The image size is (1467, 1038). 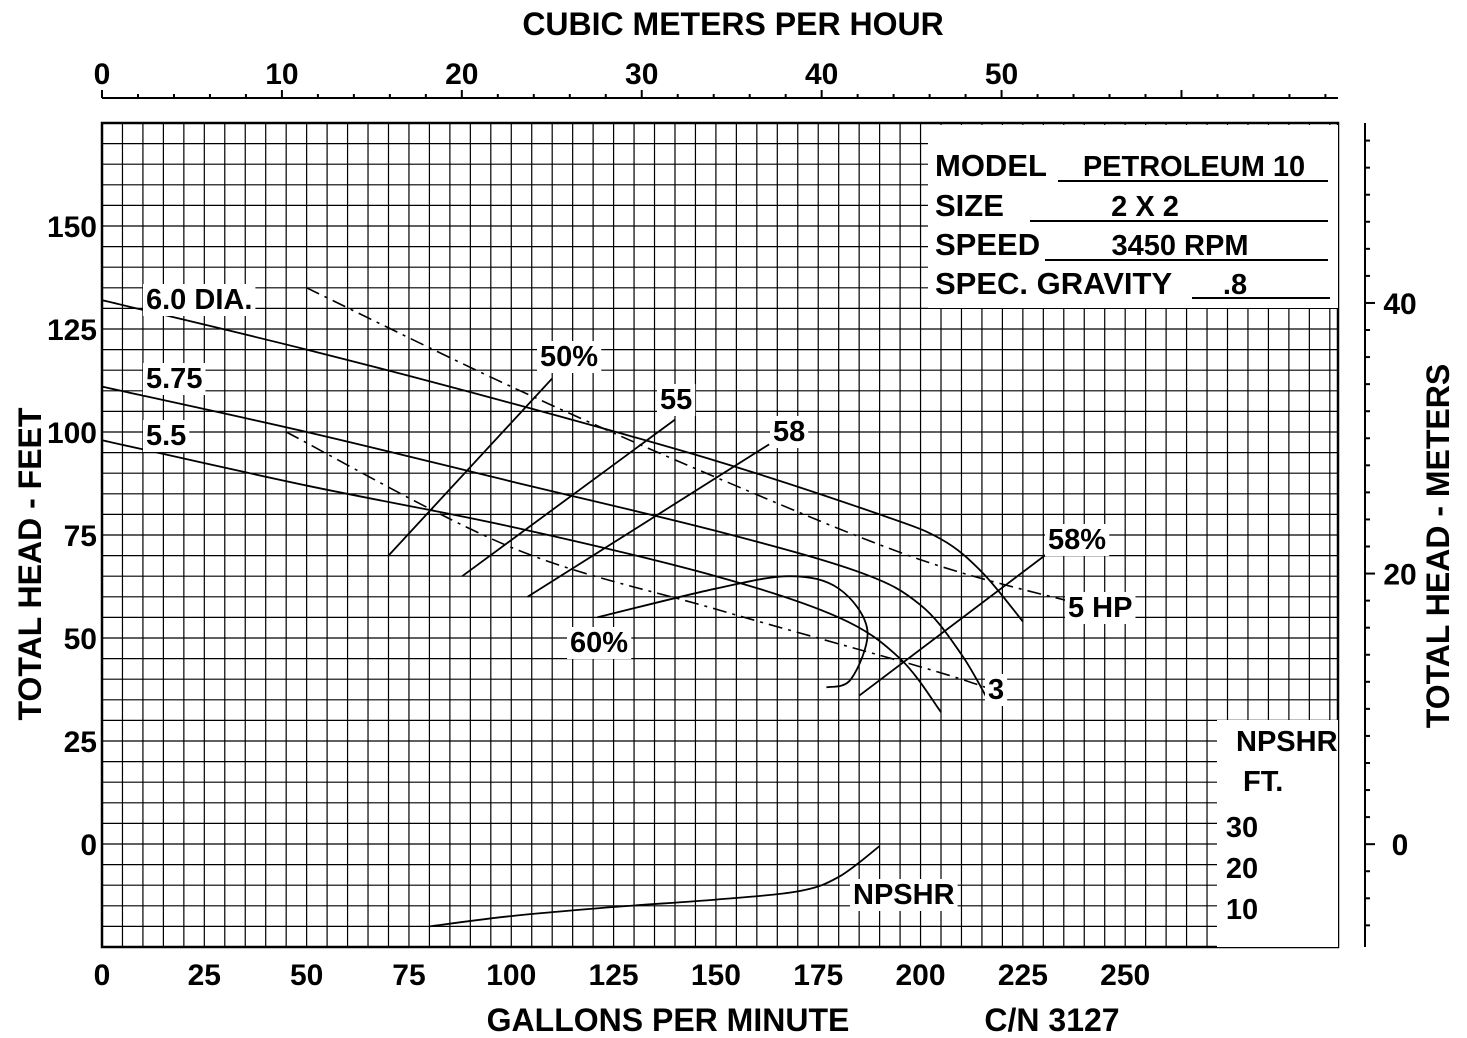 I want to click on npshr-scale-background, so click(x=1277, y=833).